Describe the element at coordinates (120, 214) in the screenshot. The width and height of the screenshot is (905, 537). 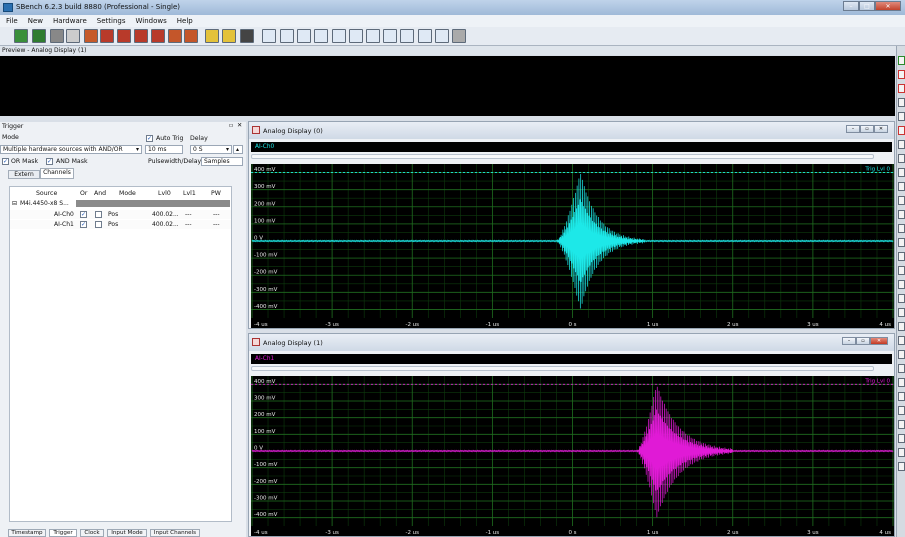
I see `table-row: AI-Ch0 ✓ Pos 400.02... --- ---` at that location.